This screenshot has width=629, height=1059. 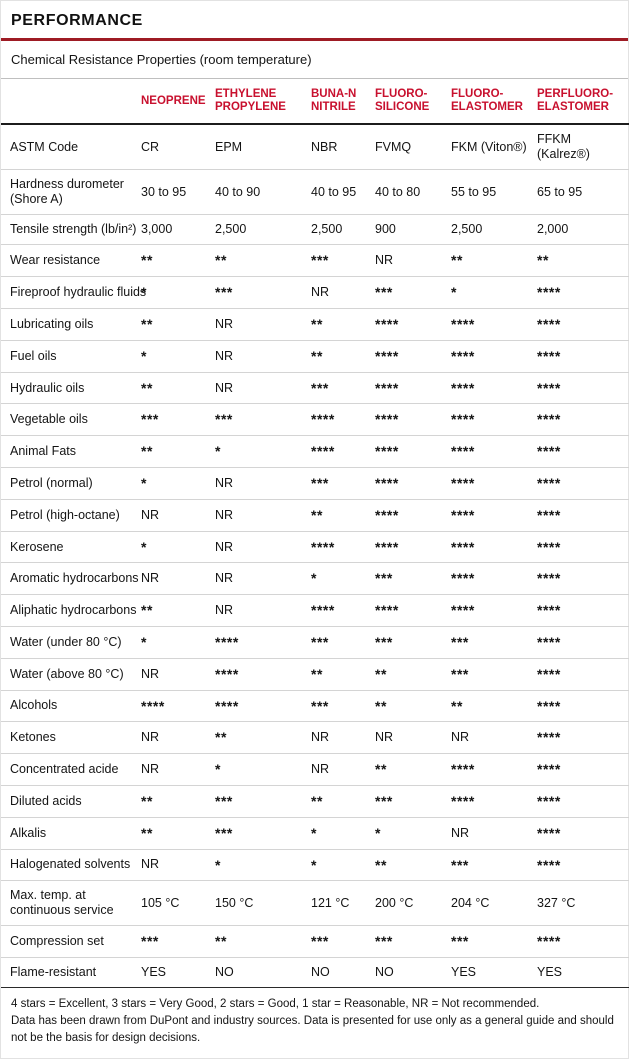 I want to click on row-label: Alcohols, so click(x=34, y=705).